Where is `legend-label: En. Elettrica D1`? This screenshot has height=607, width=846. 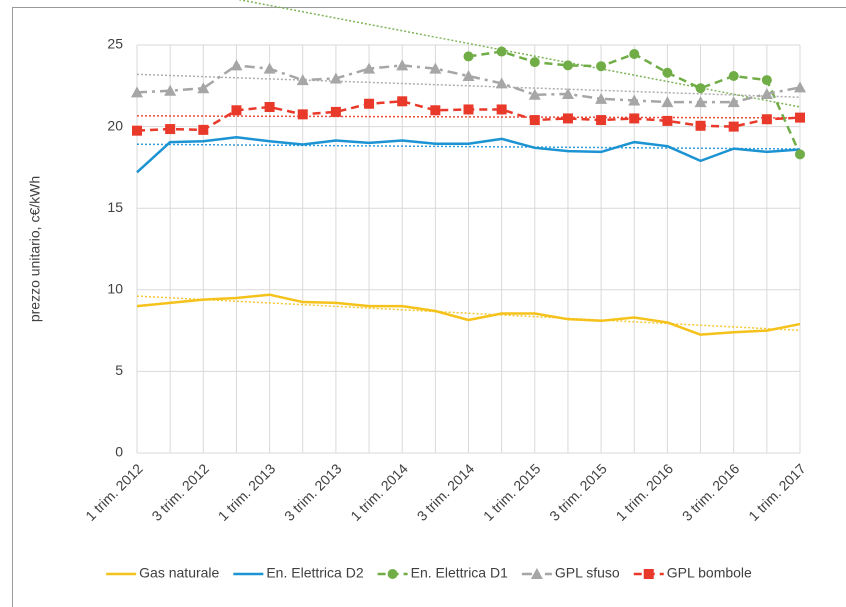 legend-label: En. Elettrica D1 is located at coordinates (459, 573).